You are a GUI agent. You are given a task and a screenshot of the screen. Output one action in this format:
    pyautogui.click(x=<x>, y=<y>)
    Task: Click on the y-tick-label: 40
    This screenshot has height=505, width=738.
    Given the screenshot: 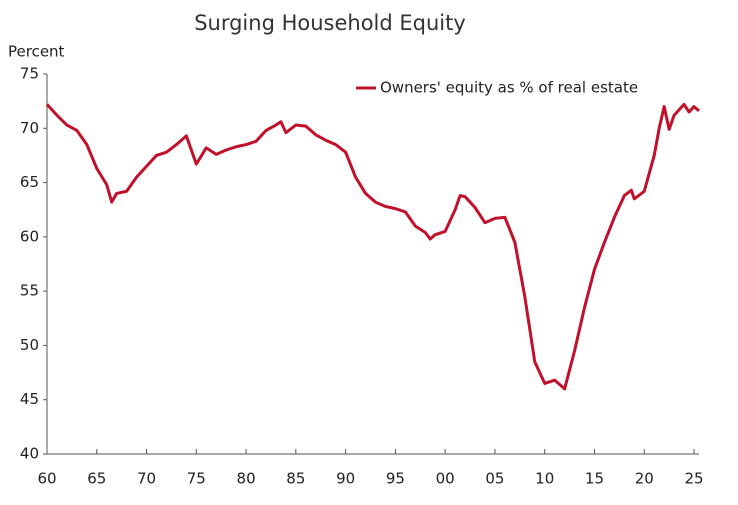 What is the action you would take?
    pyautogui.click(x=29, y=454)
    